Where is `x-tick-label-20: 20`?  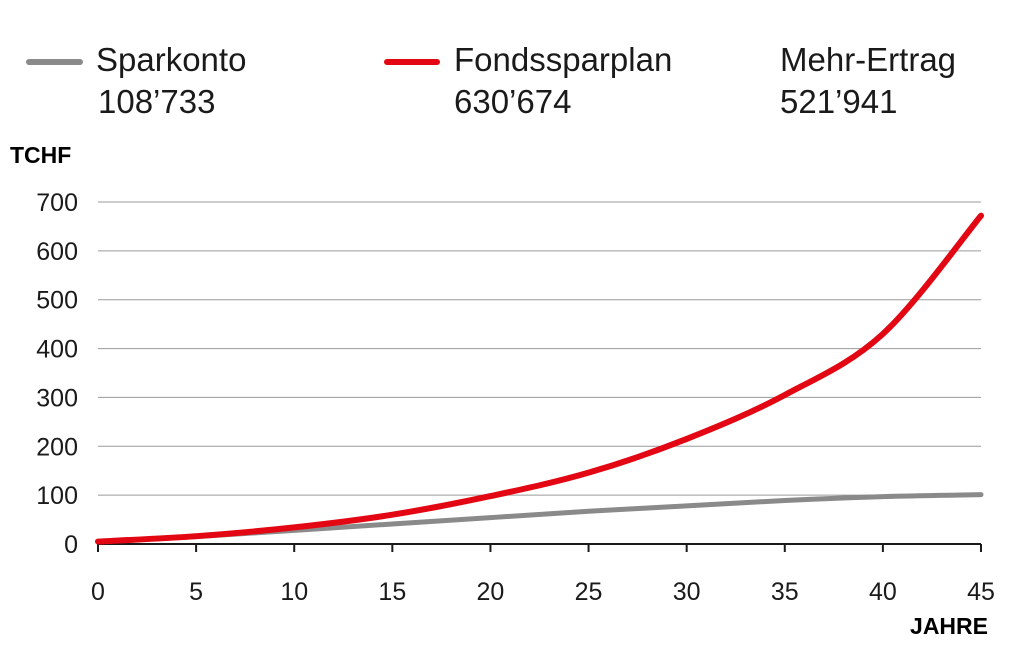 x-tick-label-20: 20 is located at coordinates (491, 592).